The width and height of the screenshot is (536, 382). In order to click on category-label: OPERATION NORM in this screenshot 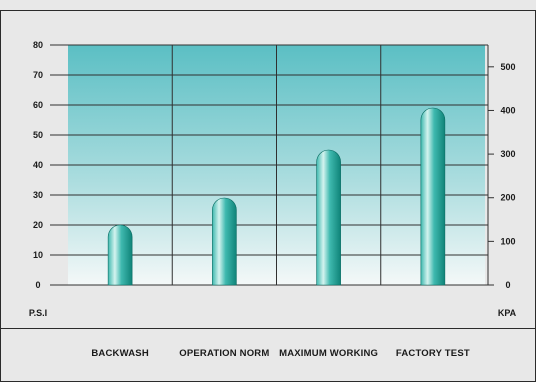, I will do `click(224, 353)`.